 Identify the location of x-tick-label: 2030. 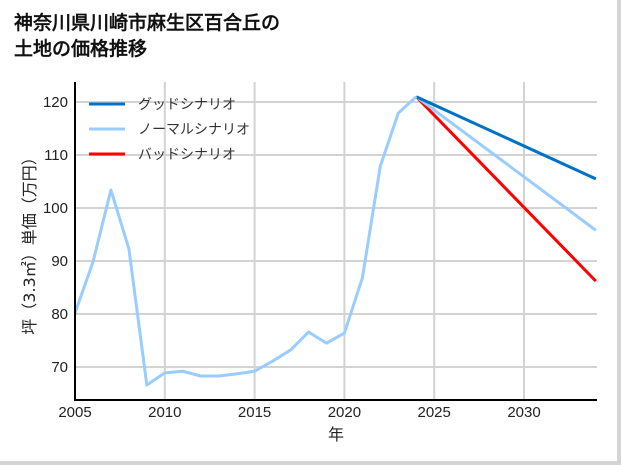
(523, 412).